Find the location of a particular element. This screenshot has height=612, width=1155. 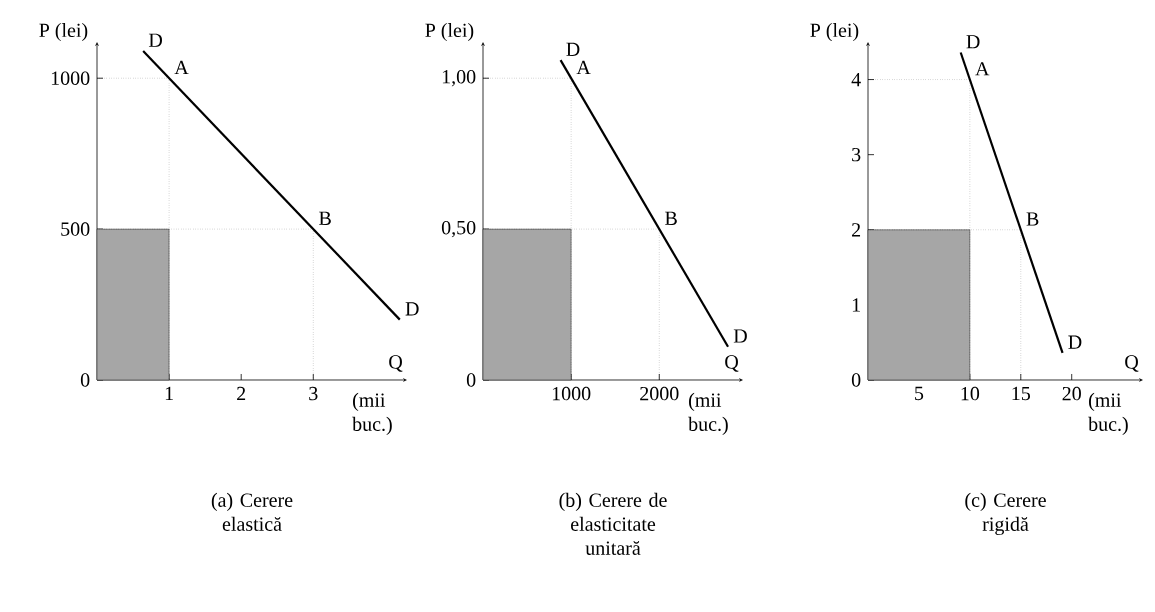

y-tick-label: 0,50 is located at coordinates (458, 229).